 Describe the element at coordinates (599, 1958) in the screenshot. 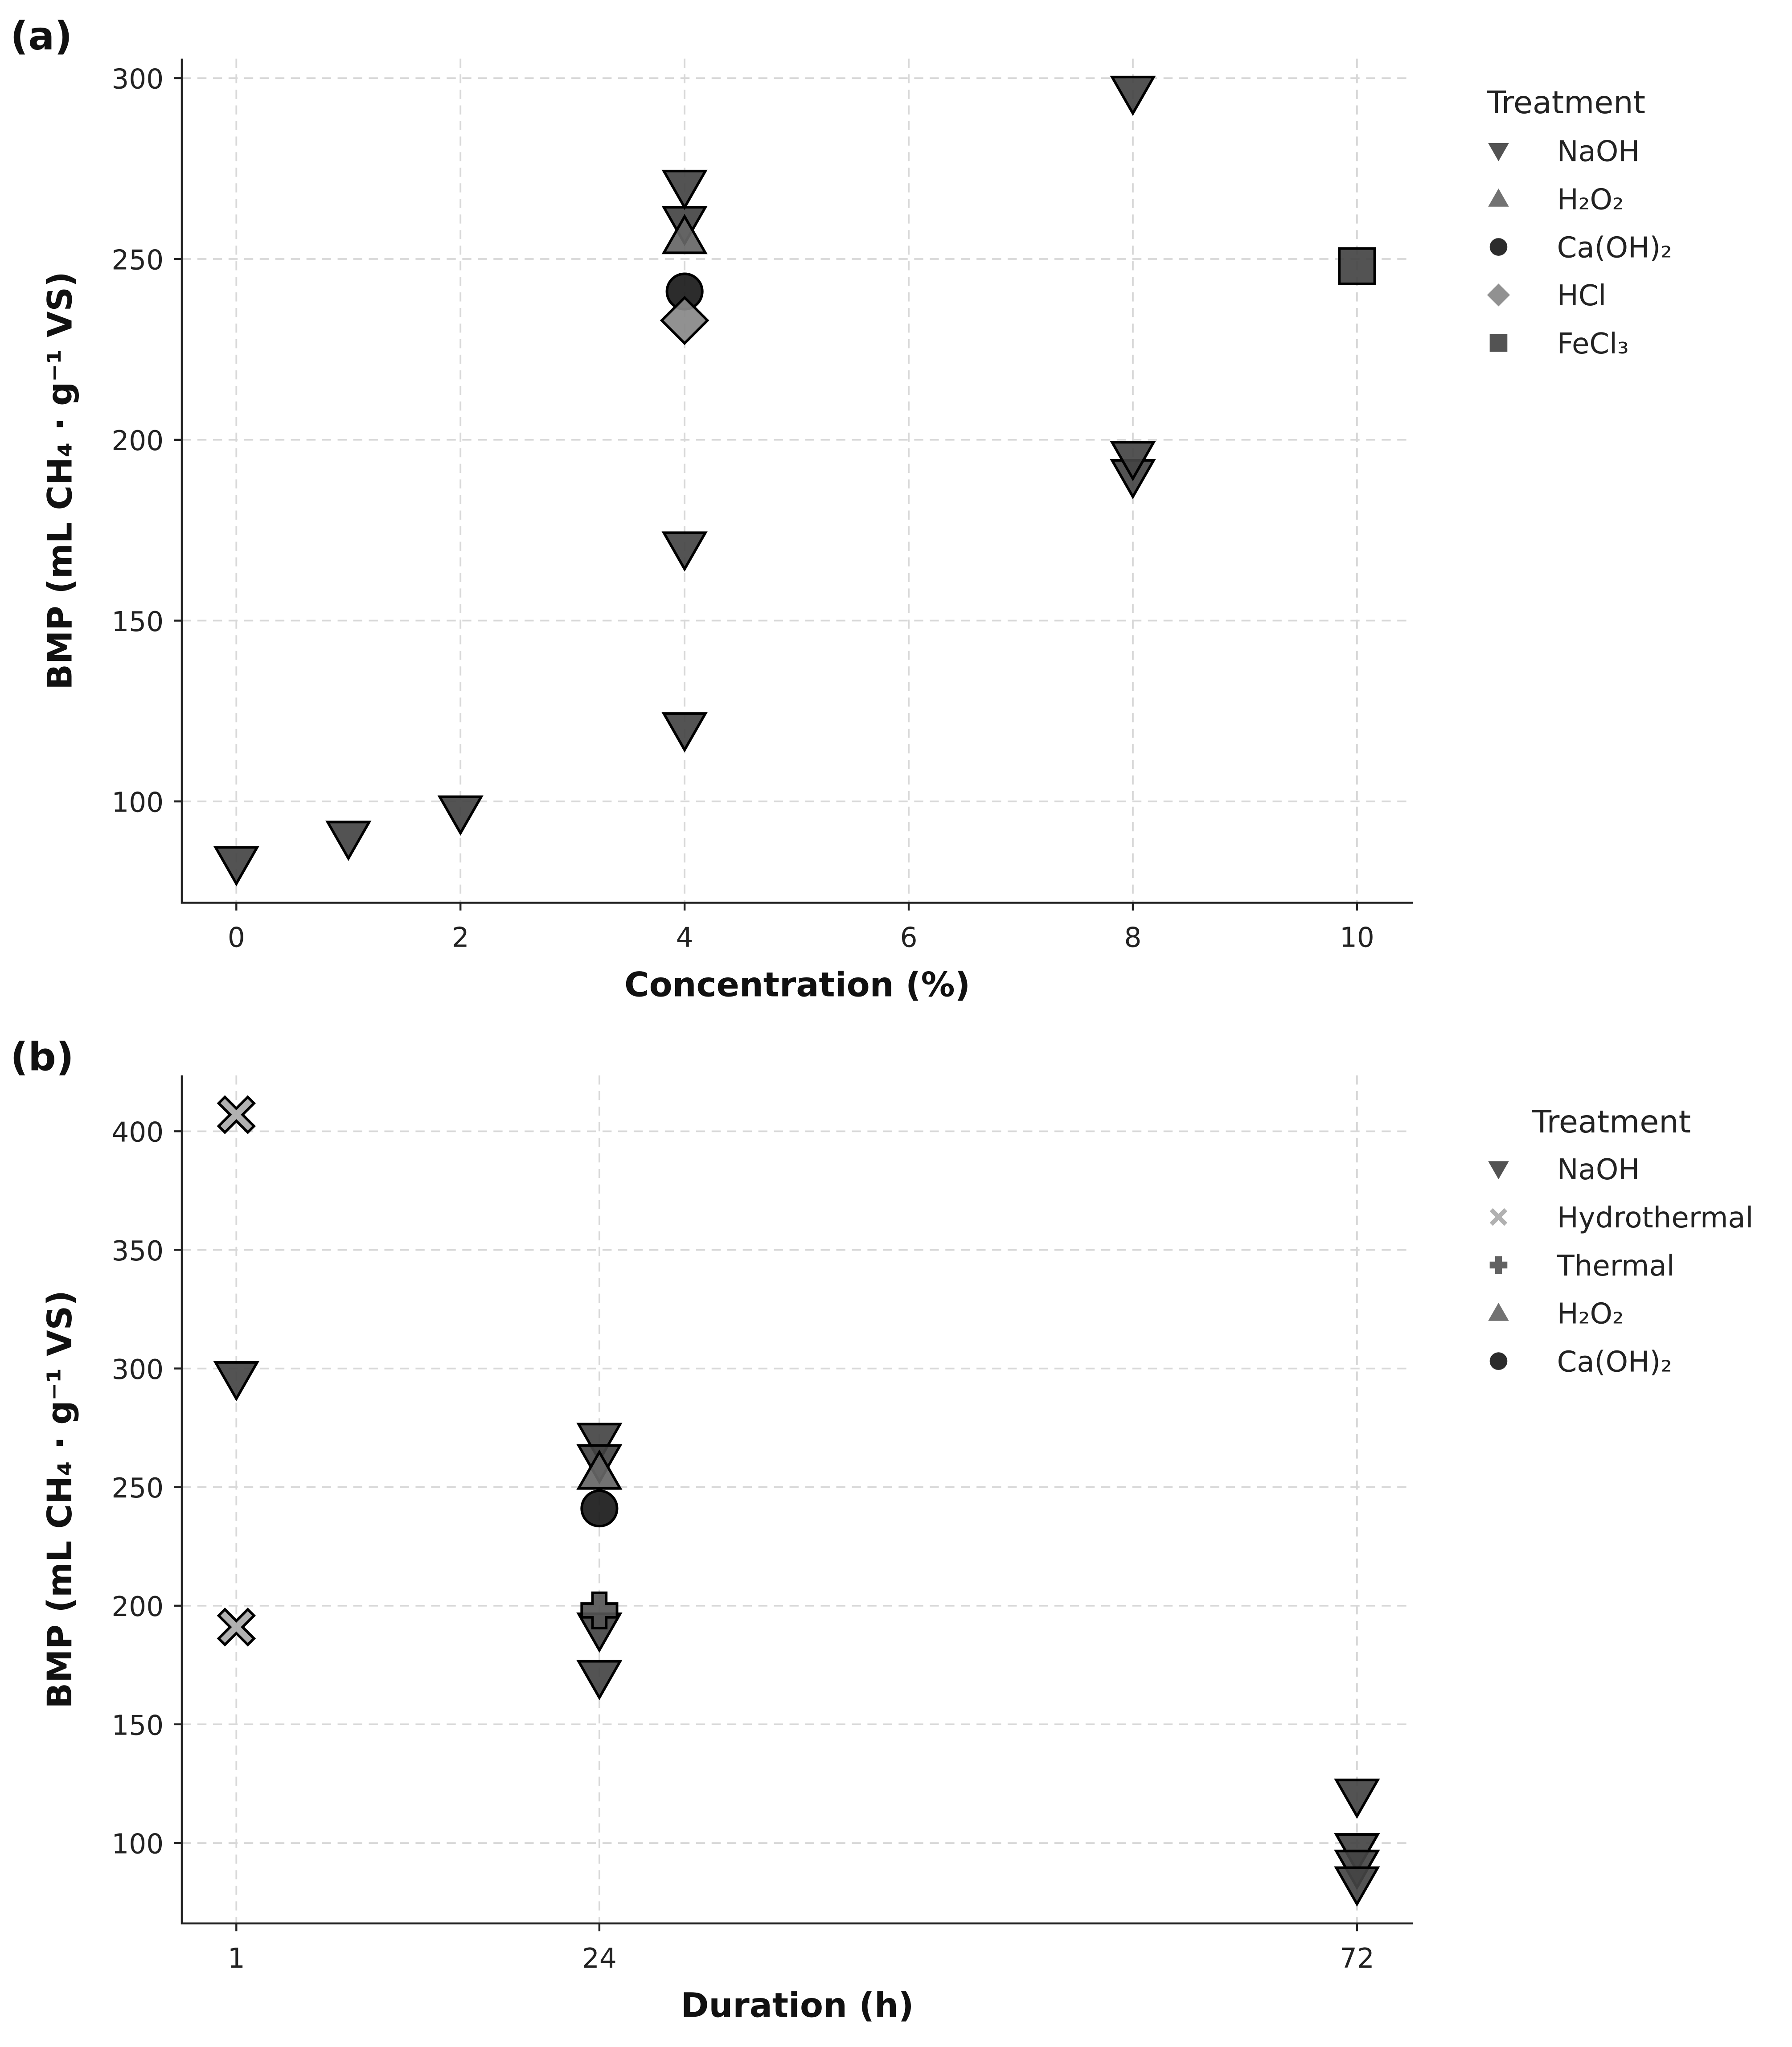

I see `x-tick-label: 24` at that location.